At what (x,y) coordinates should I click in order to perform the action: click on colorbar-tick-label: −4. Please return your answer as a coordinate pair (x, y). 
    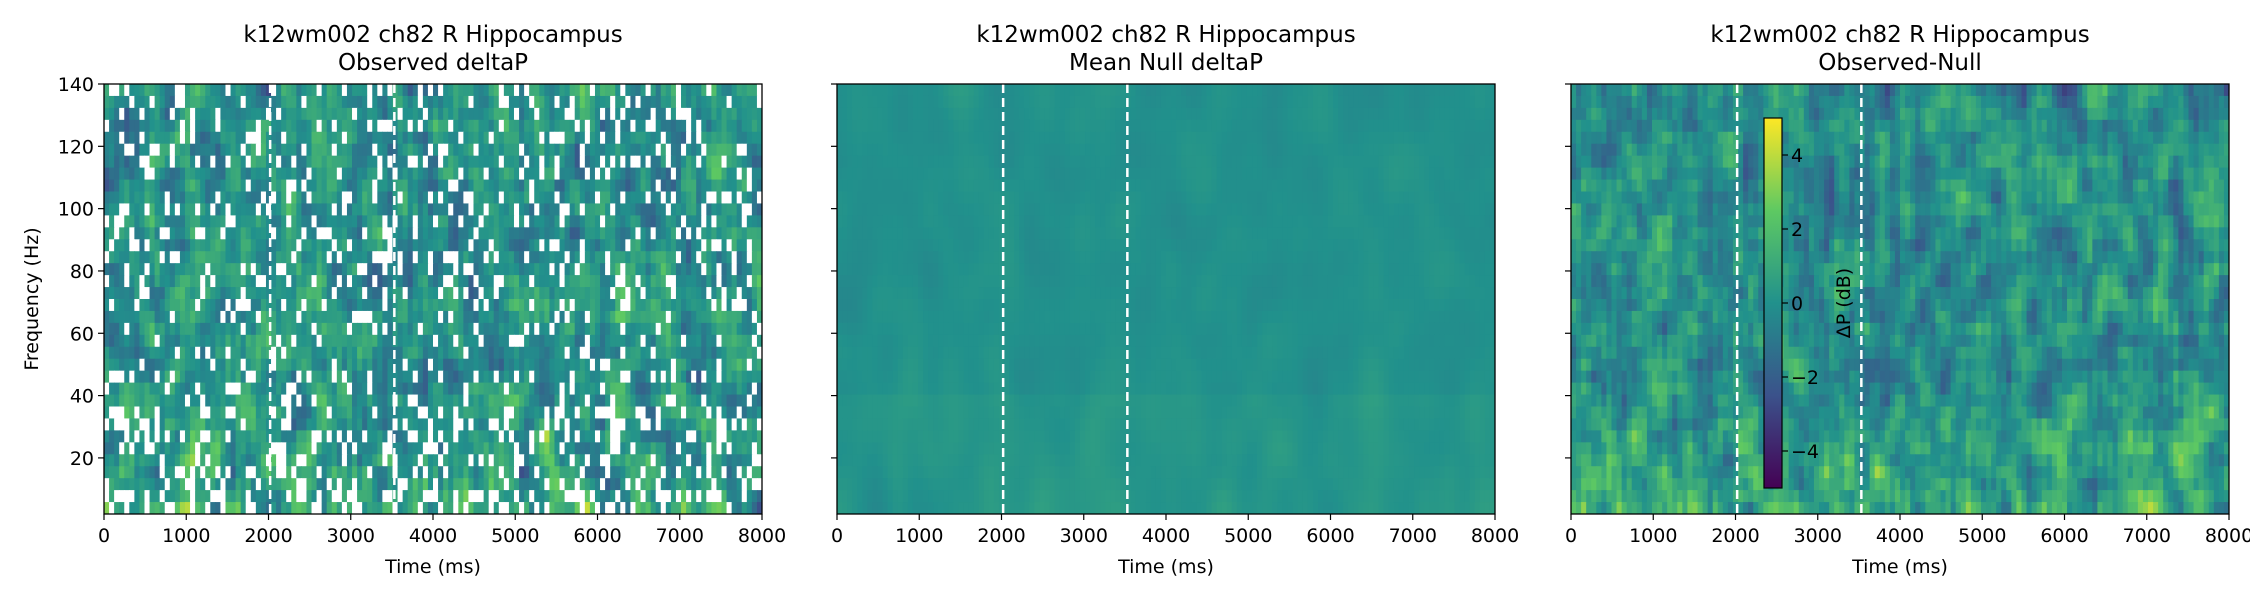
    Looking at the image, I should click on (1805, 452).